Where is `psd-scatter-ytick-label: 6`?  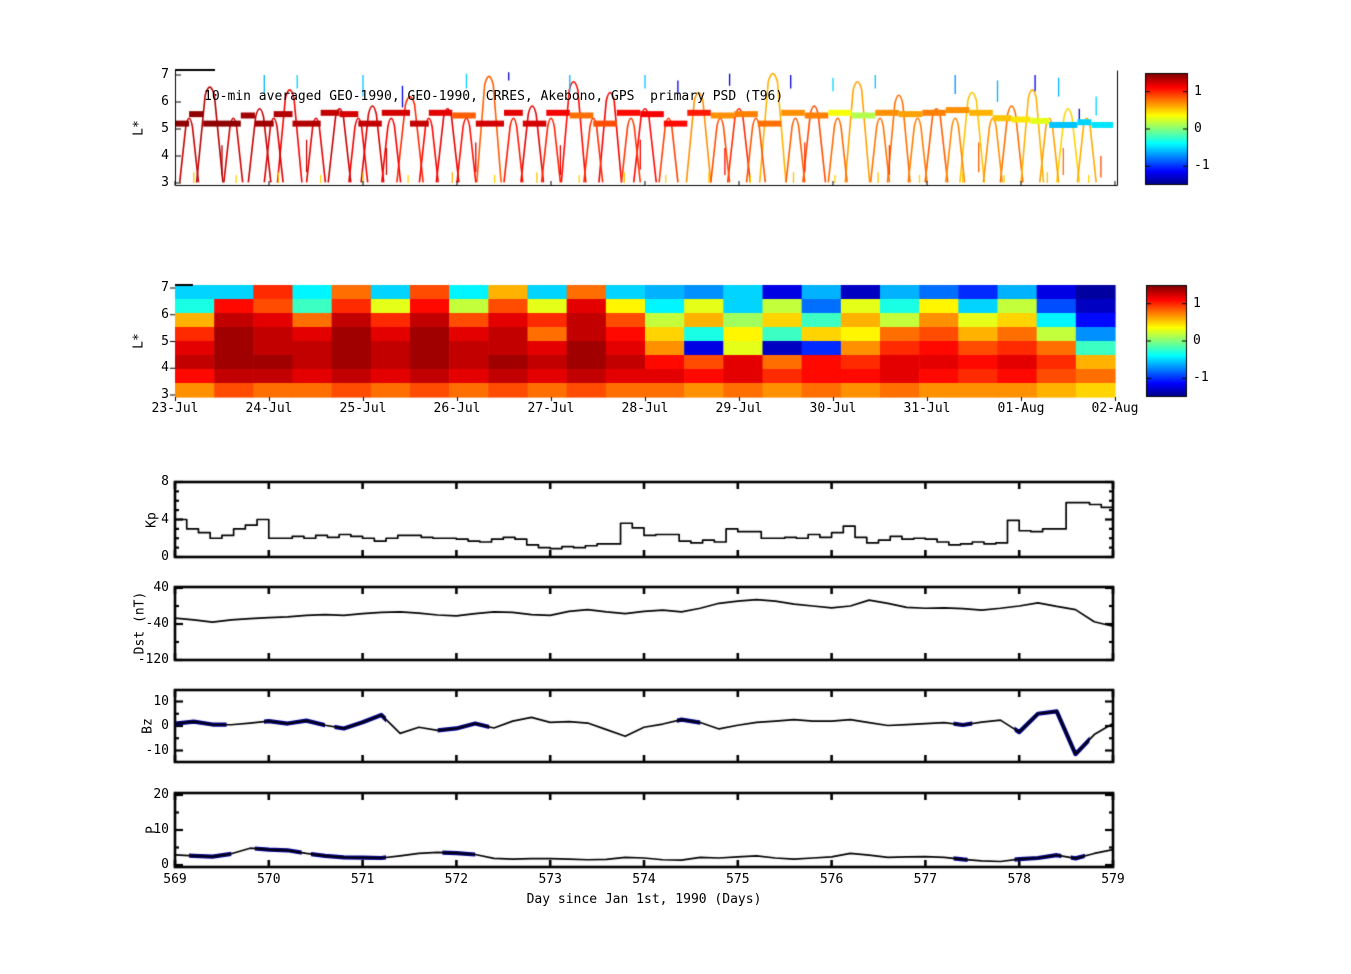
psd-scatter-ytick-label: 6 is located at coordinates (165, 101).